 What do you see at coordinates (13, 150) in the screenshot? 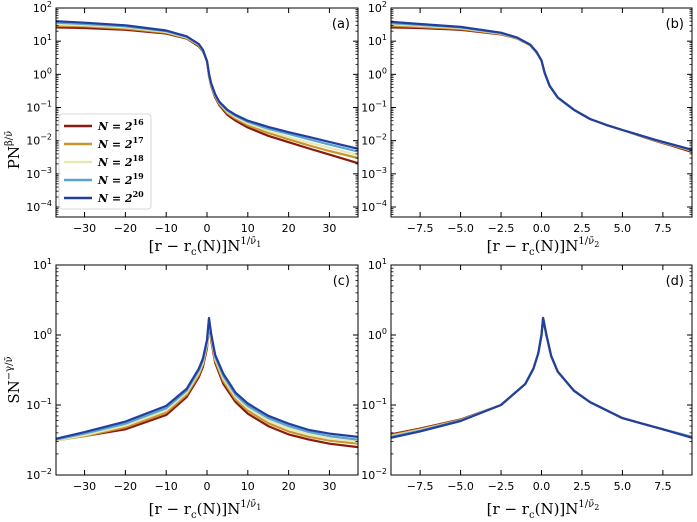
I see `ylabel-top: PNβ/ν̄` at bounding box center [13, 150].